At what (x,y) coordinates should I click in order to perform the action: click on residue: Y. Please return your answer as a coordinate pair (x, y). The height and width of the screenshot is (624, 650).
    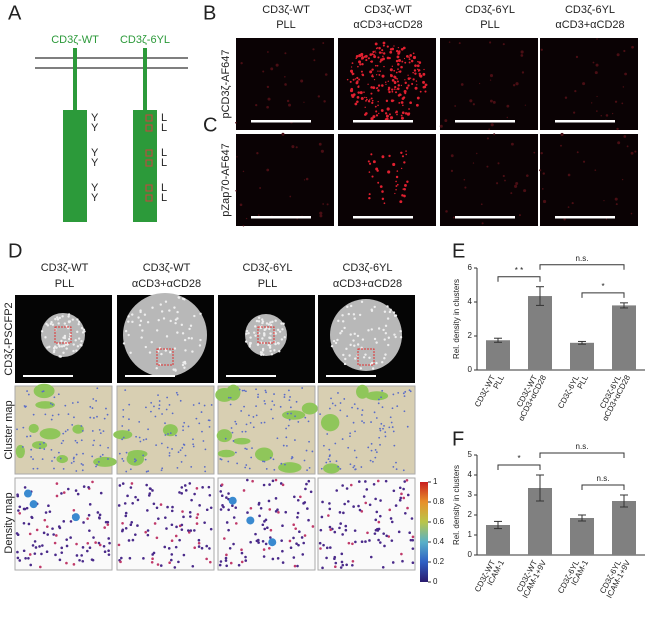
    Looking at the image, I should click on (95, 128).